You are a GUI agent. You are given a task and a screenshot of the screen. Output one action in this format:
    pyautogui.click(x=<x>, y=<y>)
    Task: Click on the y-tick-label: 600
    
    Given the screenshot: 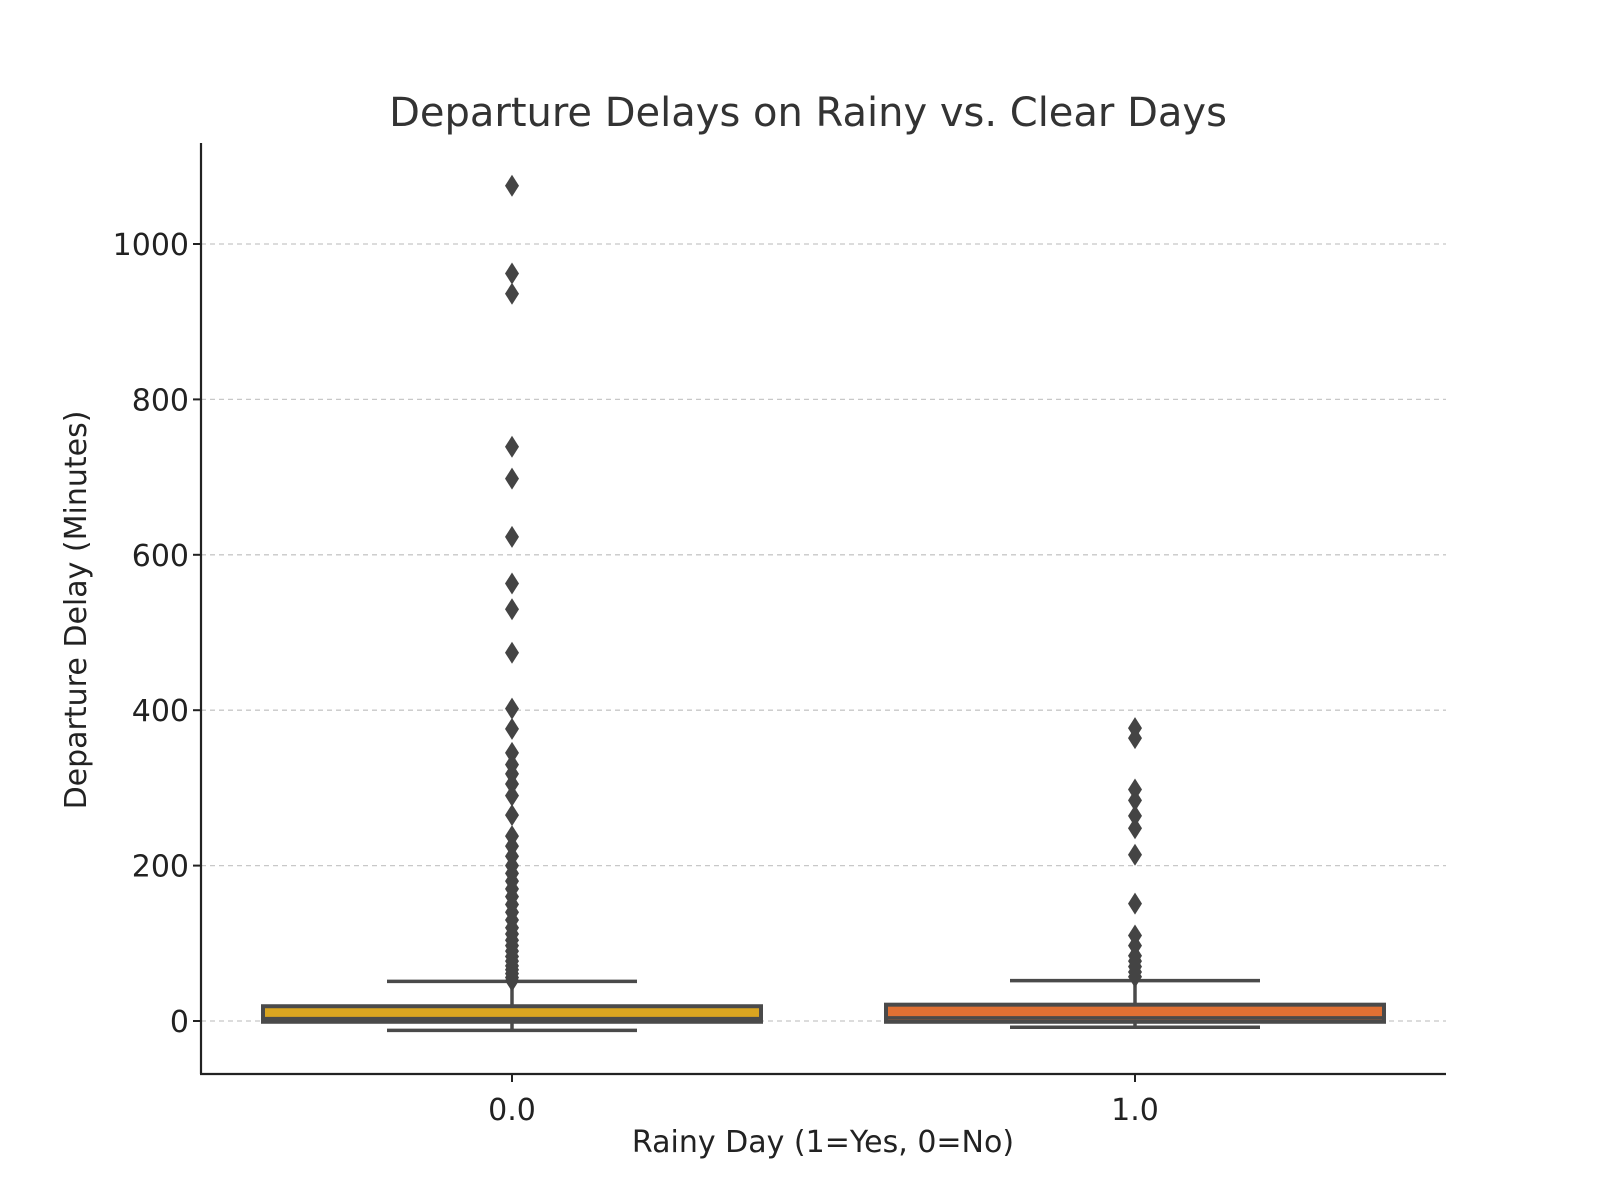 What is the action you would take?
    pyautogui.click(x=160, y=556)
    